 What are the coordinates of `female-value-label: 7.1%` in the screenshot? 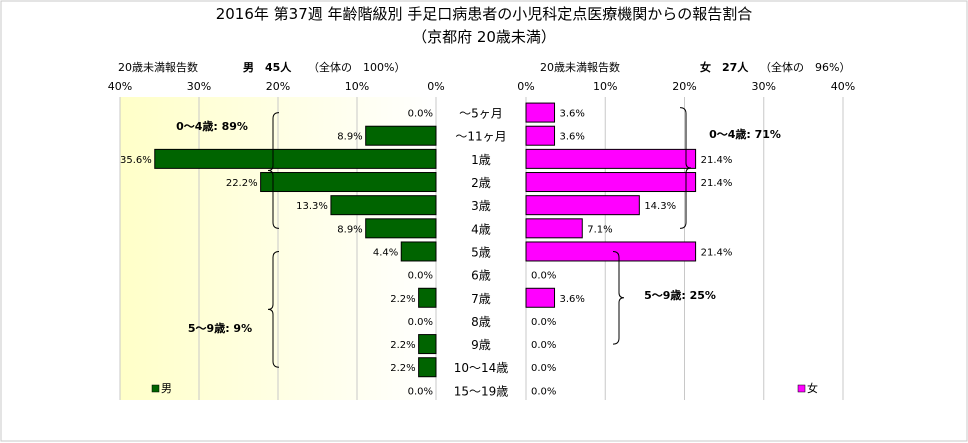 It's located at (599, 229).